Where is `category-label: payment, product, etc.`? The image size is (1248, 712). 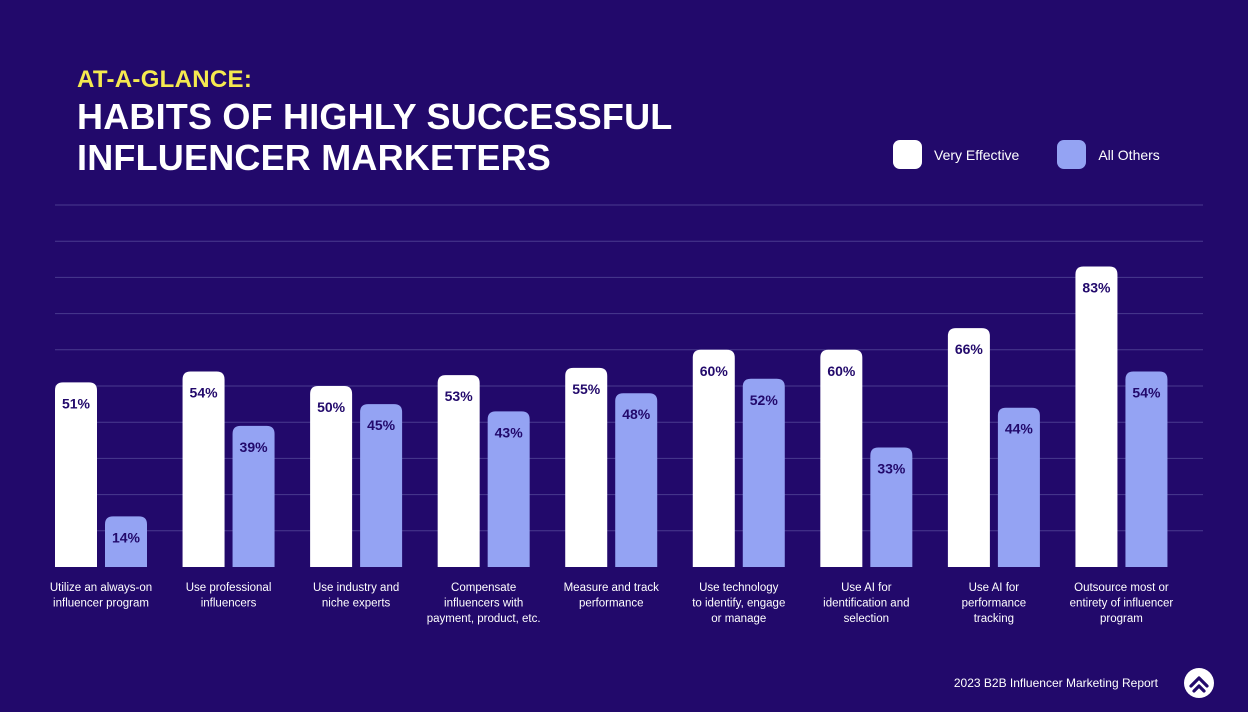
category-label: payment, product, etc. is located at coordinates (484, 619).